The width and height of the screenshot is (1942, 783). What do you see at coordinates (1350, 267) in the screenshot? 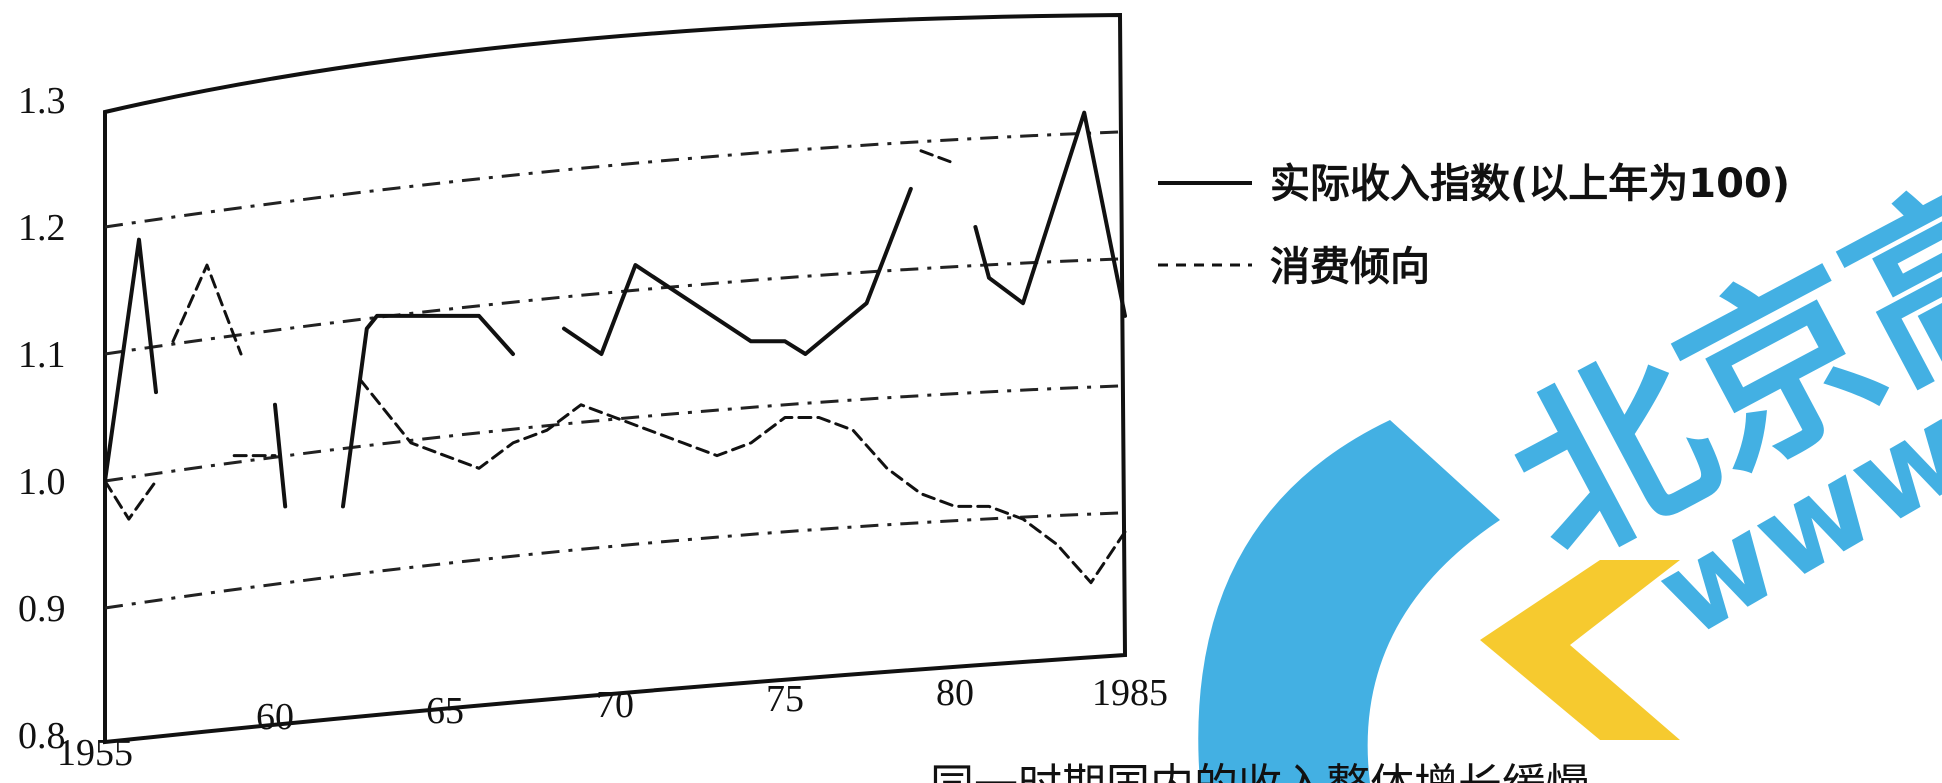
I see `legend-label-consumption: 消费倾向` at bounding box center [1350, 267].